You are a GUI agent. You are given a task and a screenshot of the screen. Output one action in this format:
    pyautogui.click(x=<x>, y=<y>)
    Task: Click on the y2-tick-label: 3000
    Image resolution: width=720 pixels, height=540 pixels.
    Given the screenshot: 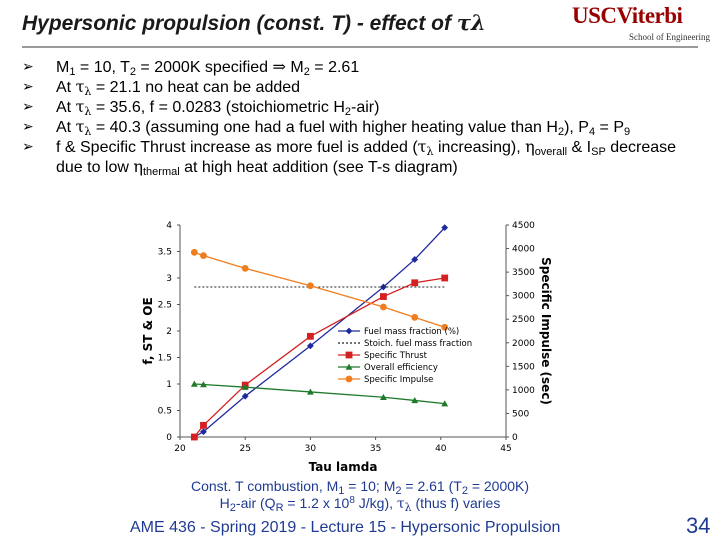 What is the action you would take?
    pyautogui.click(x=523, y=297)
    